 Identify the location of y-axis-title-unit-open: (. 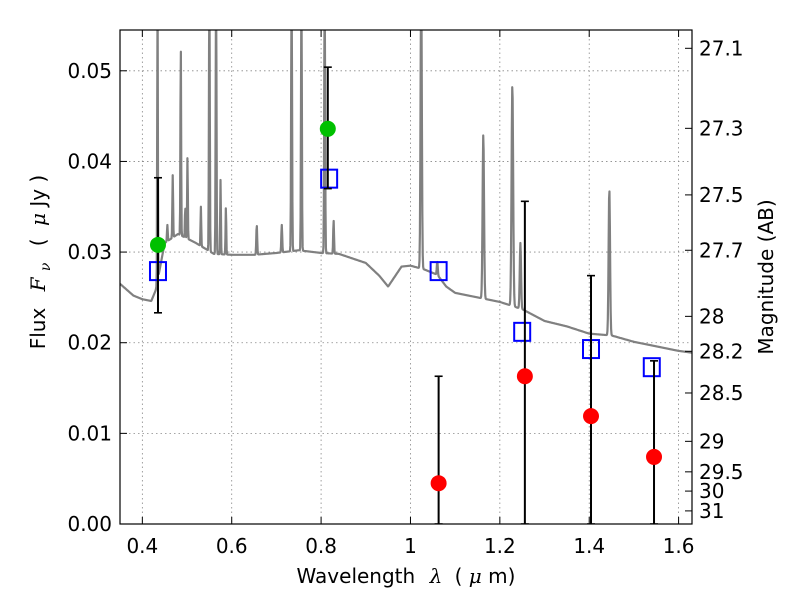
(38, 242).